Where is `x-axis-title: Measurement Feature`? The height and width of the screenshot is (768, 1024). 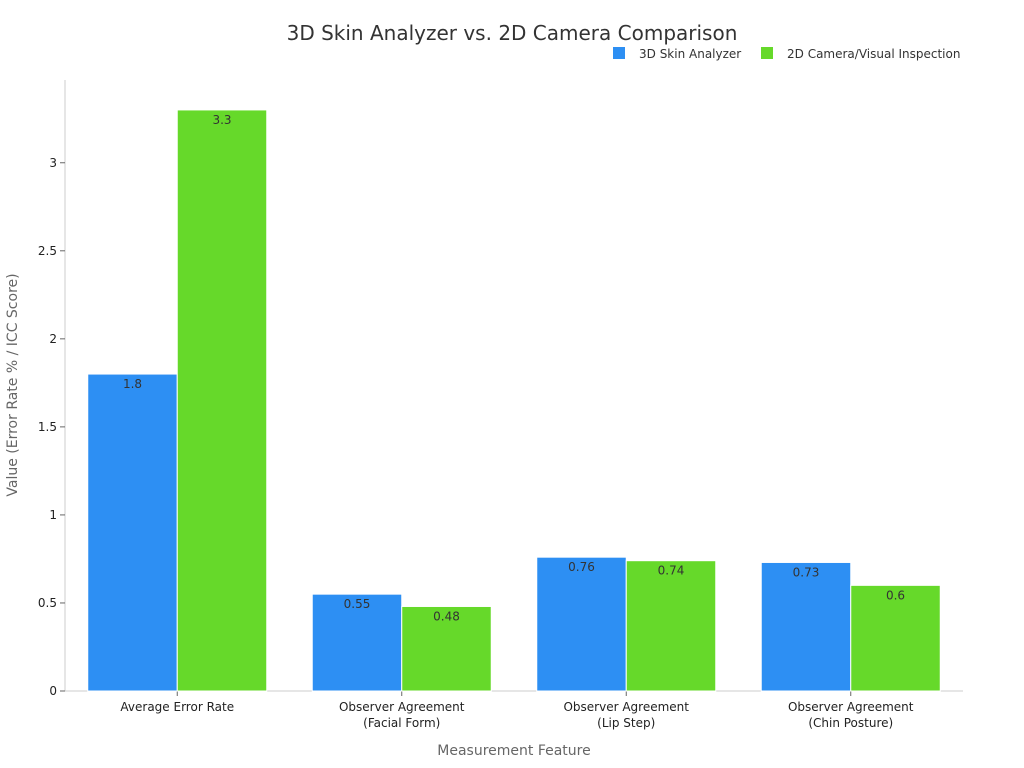
x-axis-title: Measurement Feature is located at coordinates (513, 751).